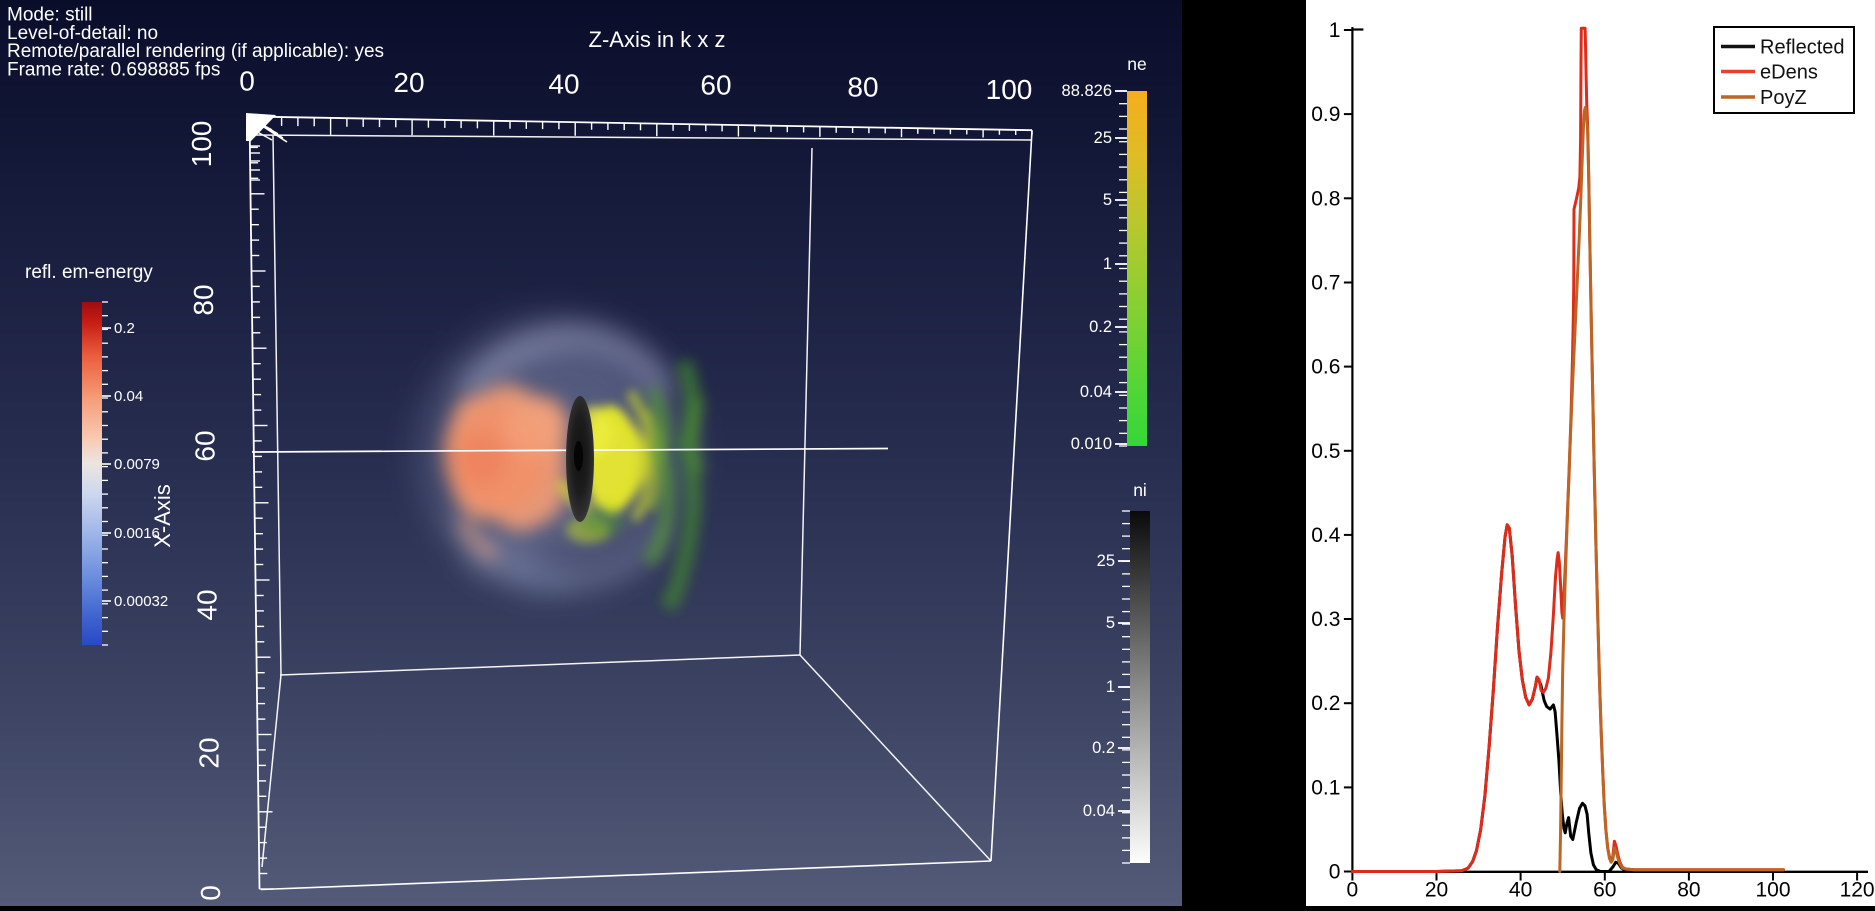  What do you see at coordinates (1325, 367) in the screenshot?
I see `svg-text: 0.6` at bounding box center [1325, 367].